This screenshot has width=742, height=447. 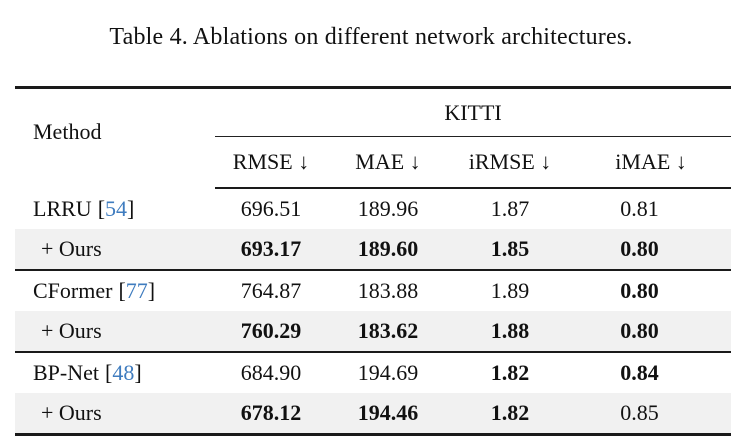 What do you see at coordinates (271, 208) in the screenshot?
I see `value-cell-rmse: 696.51` at bounding box center [271, 208].